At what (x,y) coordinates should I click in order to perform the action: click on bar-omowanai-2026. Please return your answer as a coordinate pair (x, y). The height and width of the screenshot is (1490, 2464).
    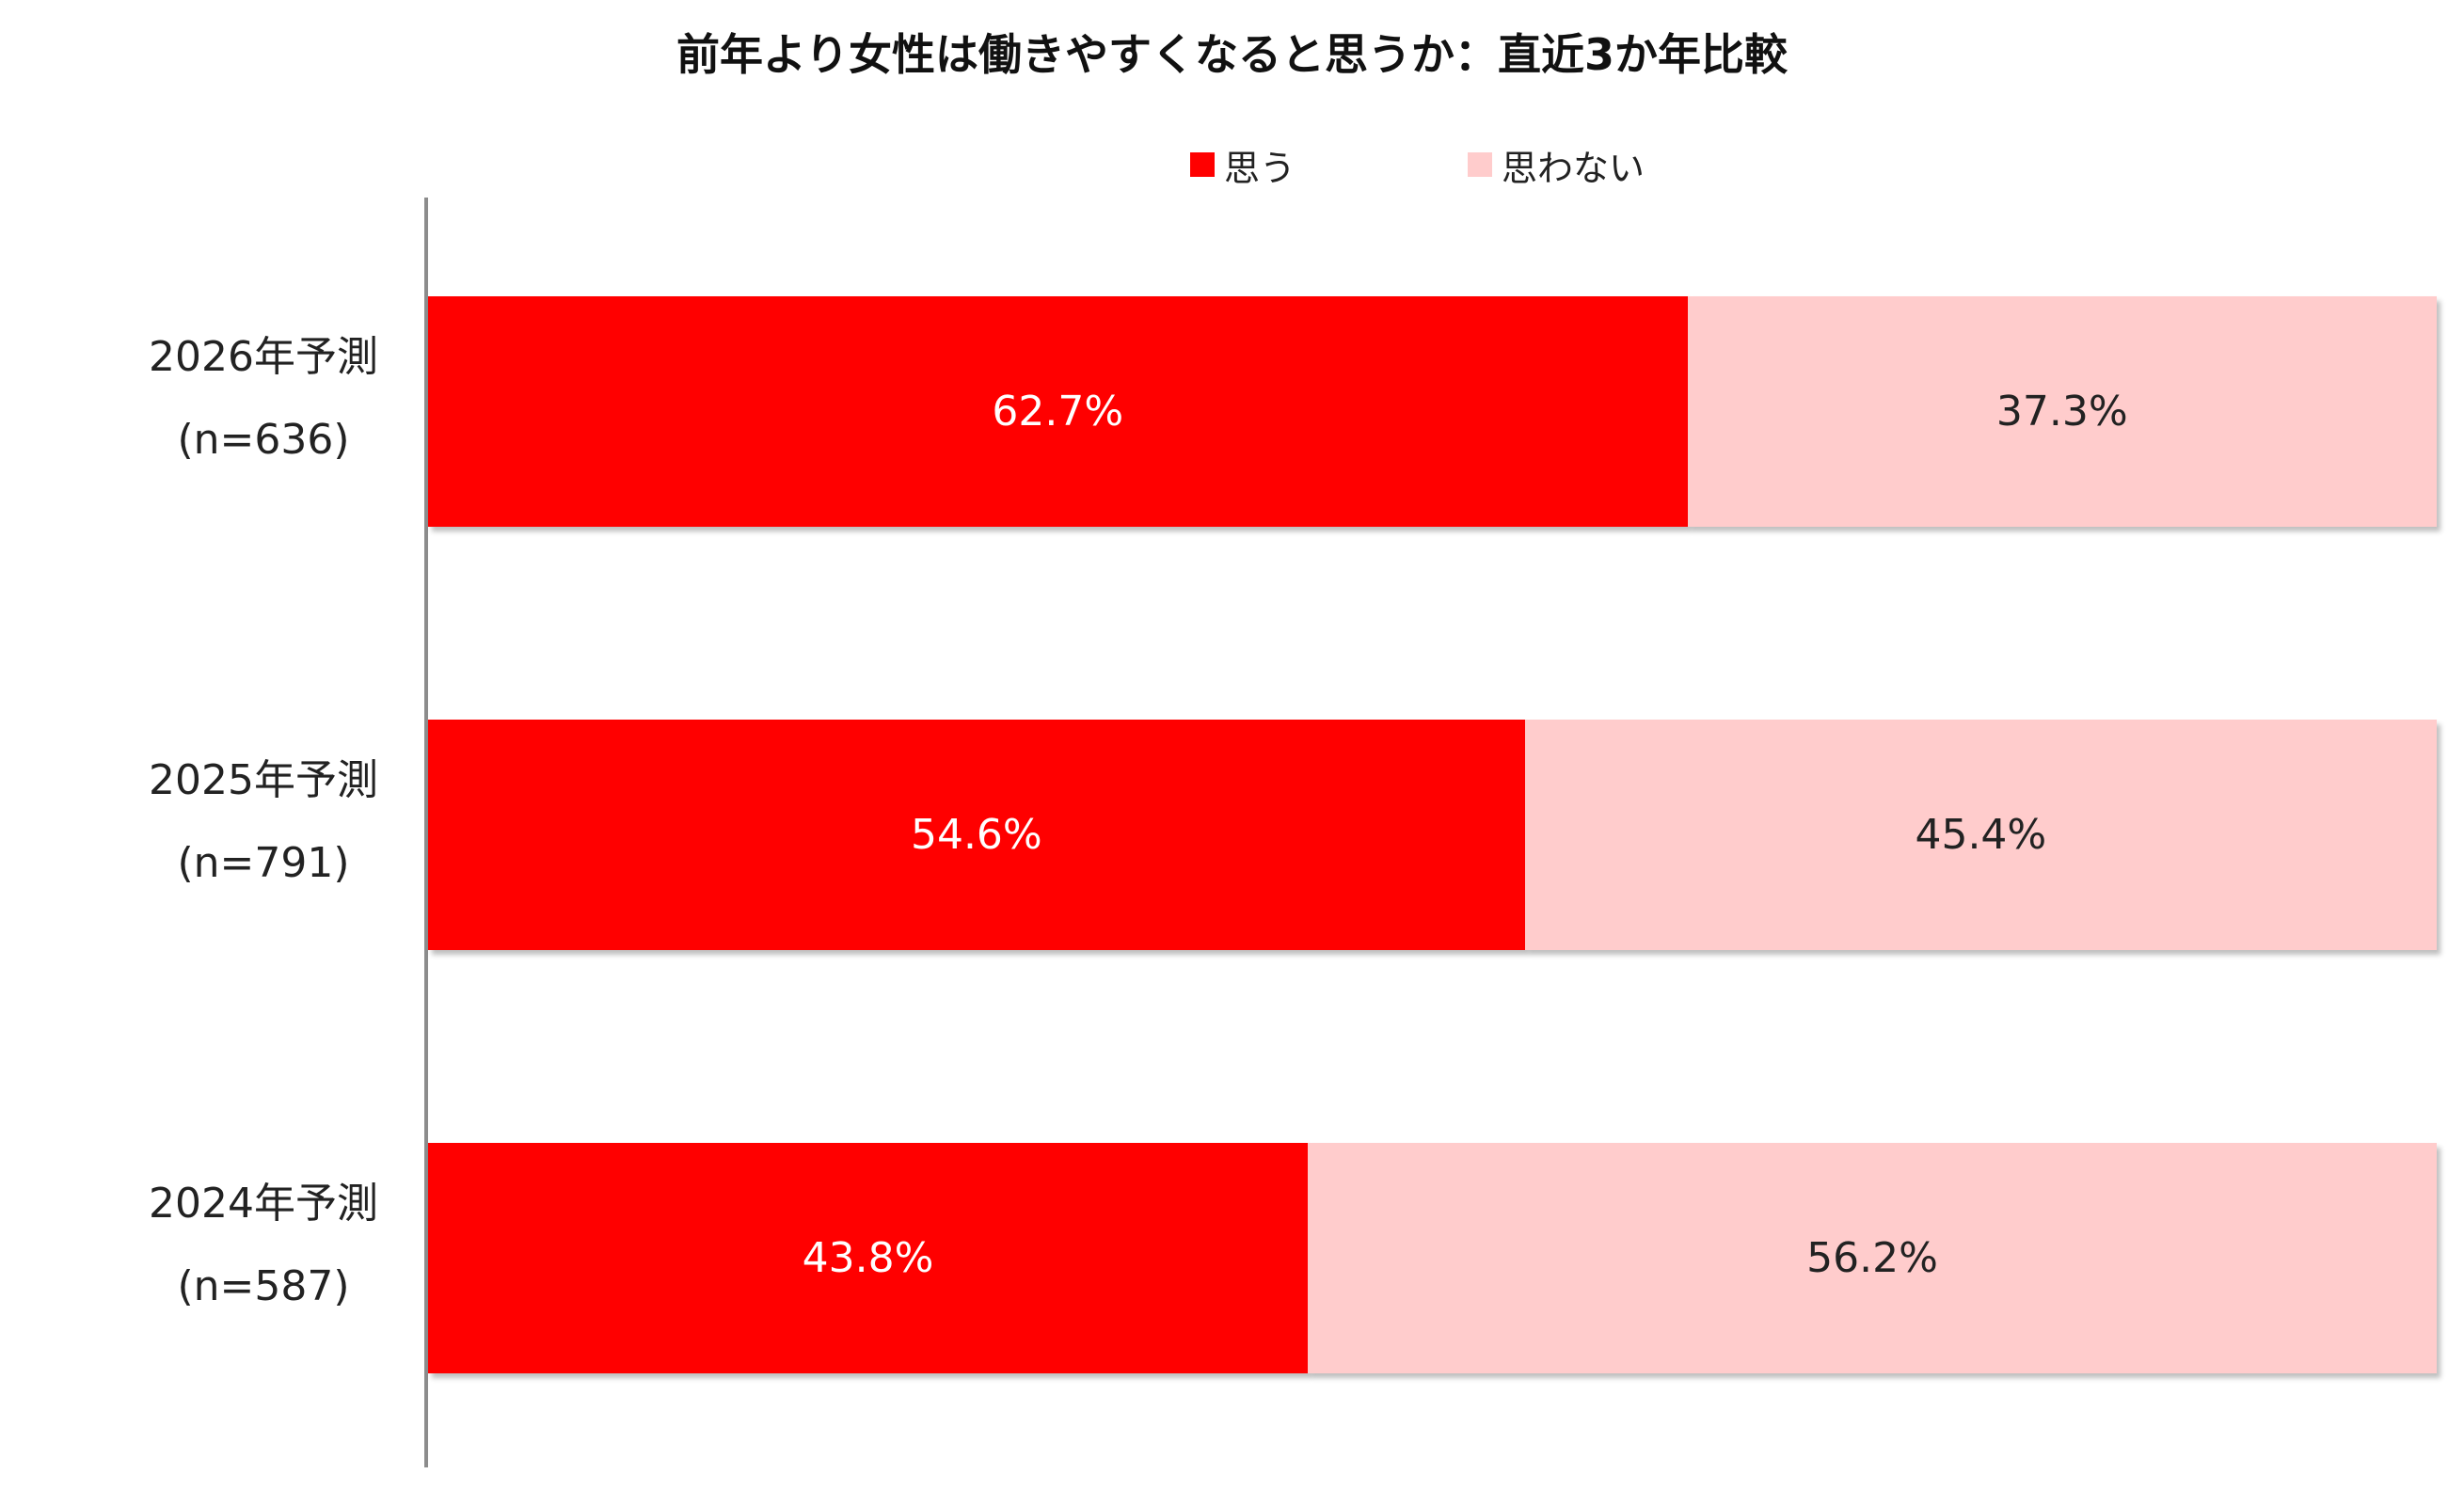
    Looking at the image, I should click on (2062, 411).